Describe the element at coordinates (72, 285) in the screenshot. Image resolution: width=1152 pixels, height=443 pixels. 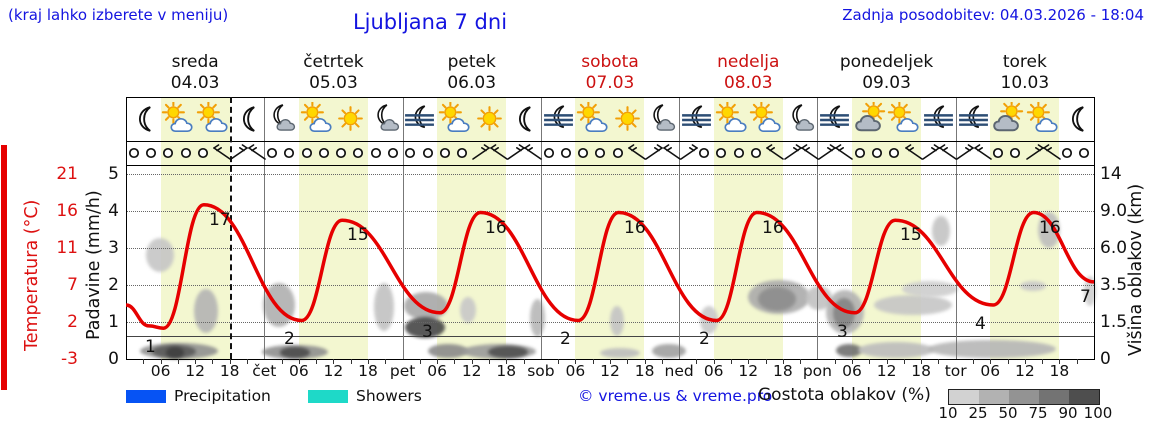
I see `temperature-tick-label: 7` at that location.